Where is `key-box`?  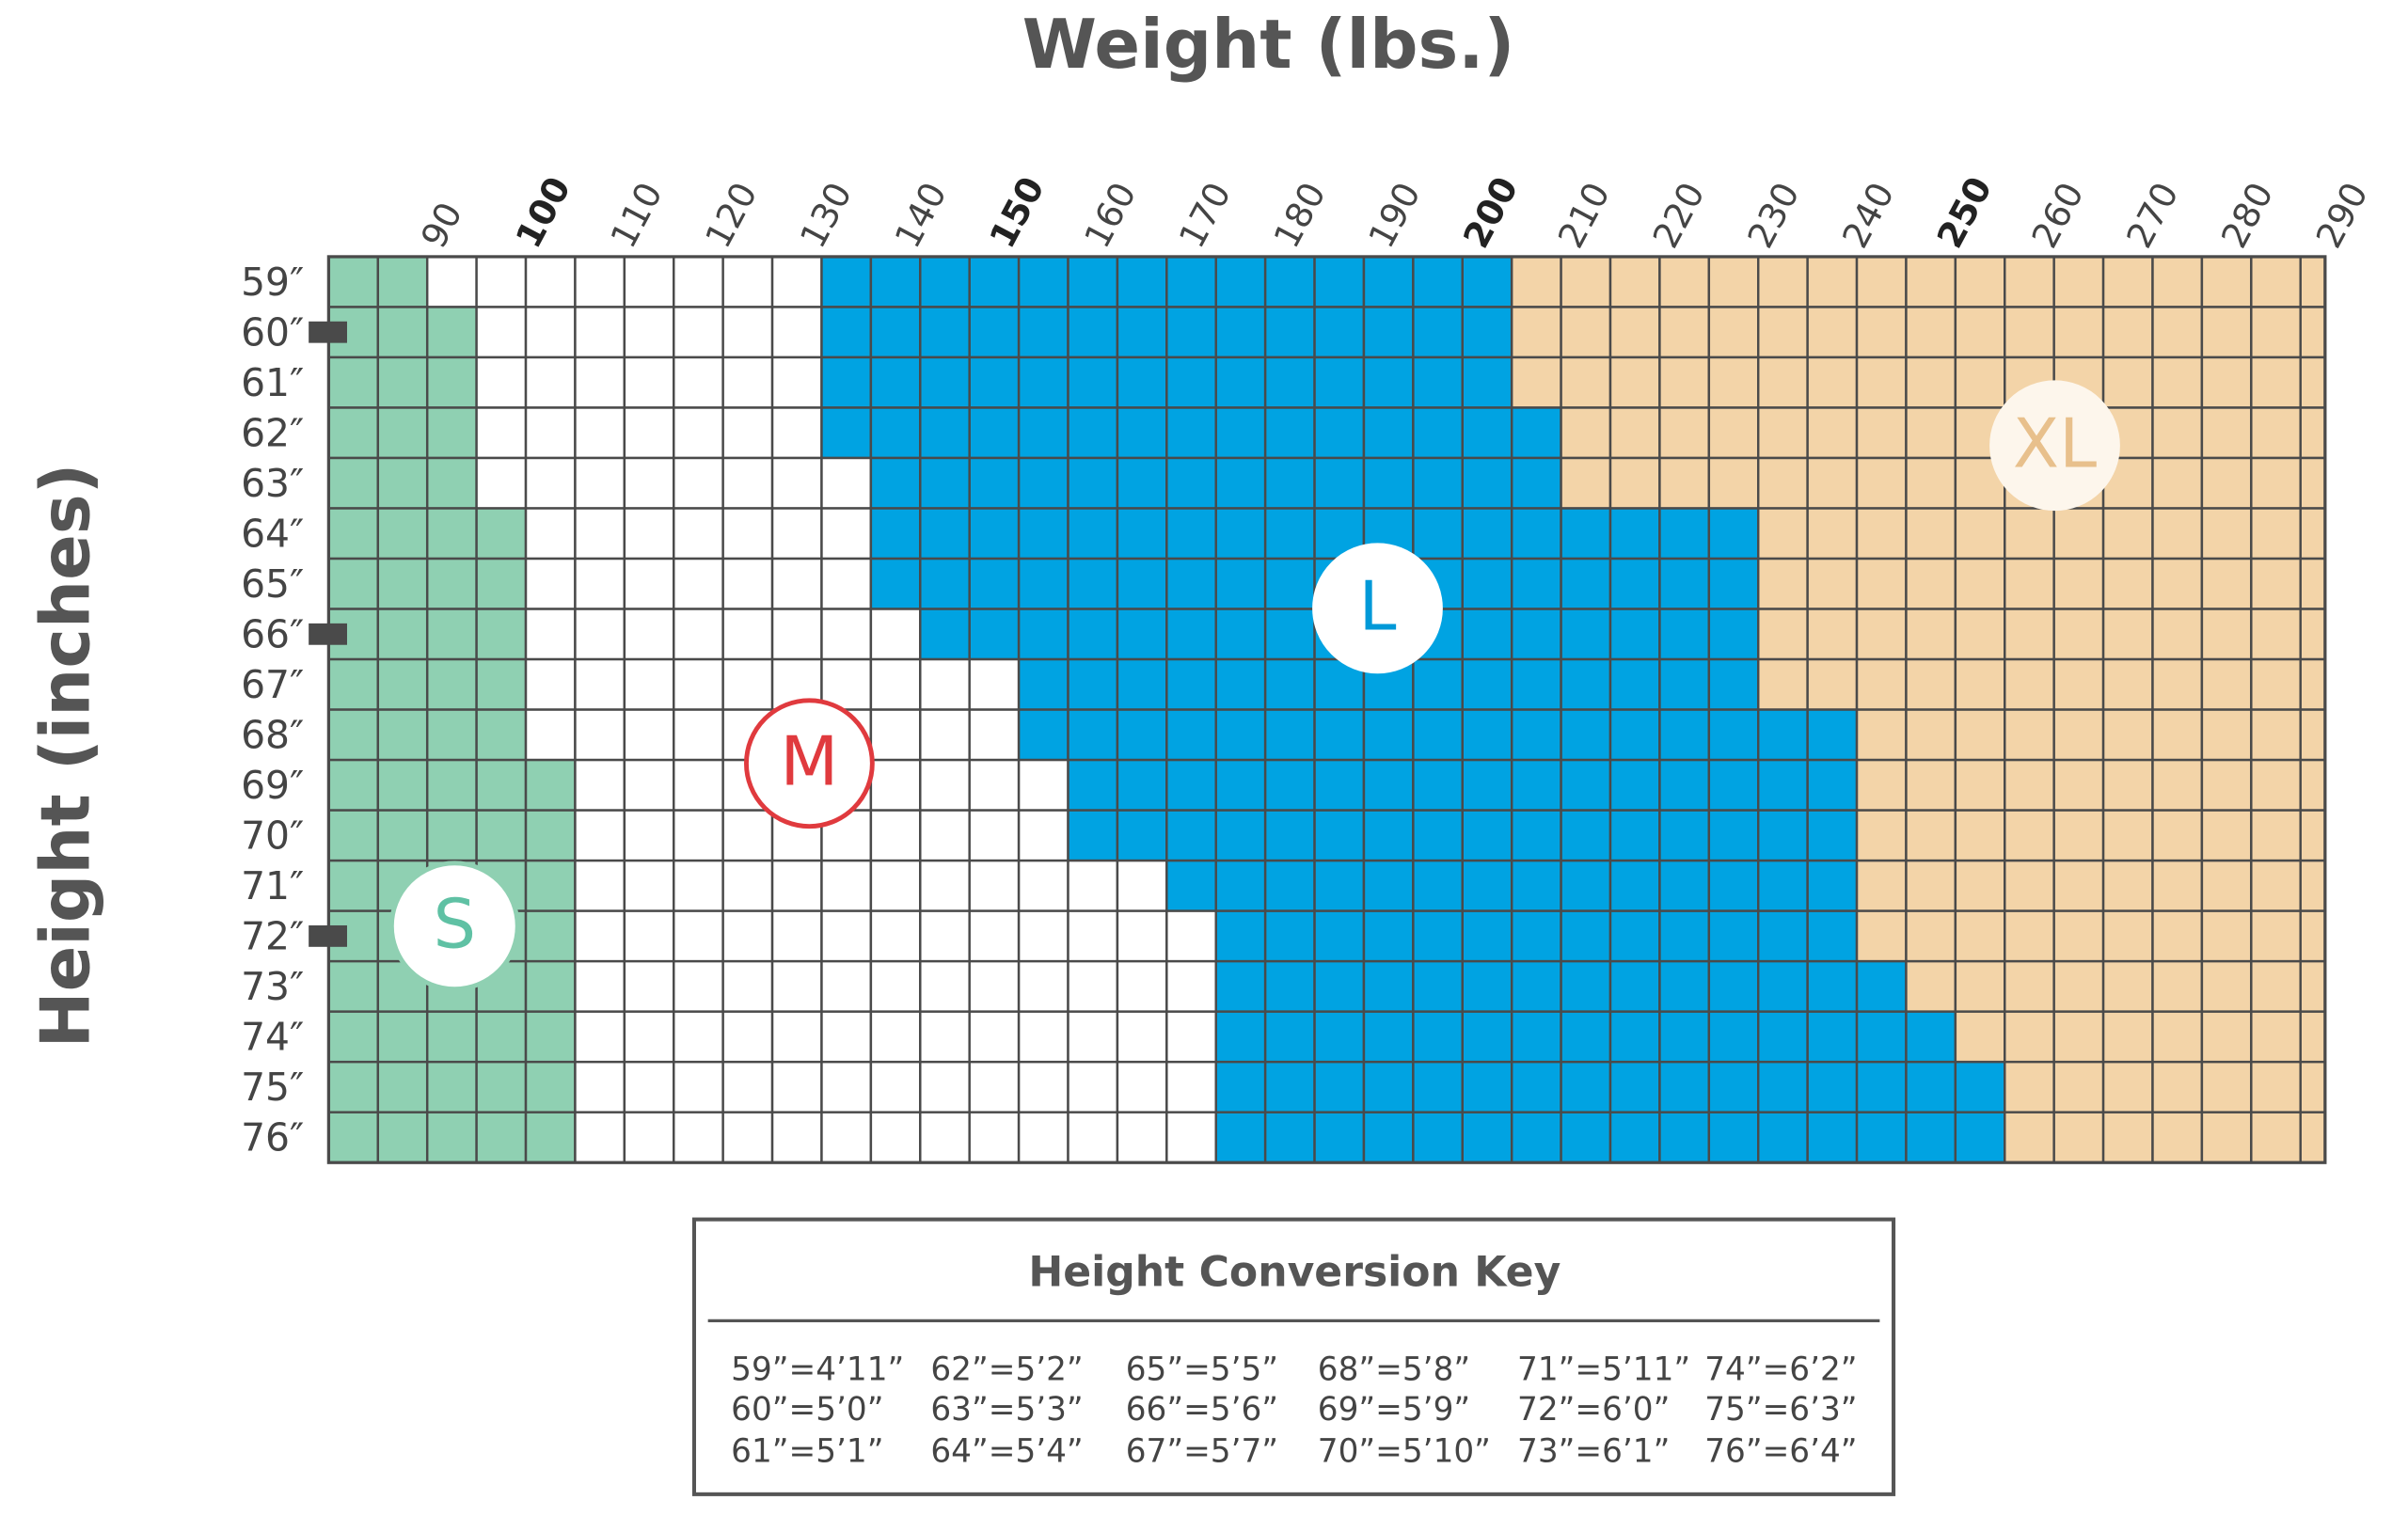
key-box is located at coordinates (1294, 1356).